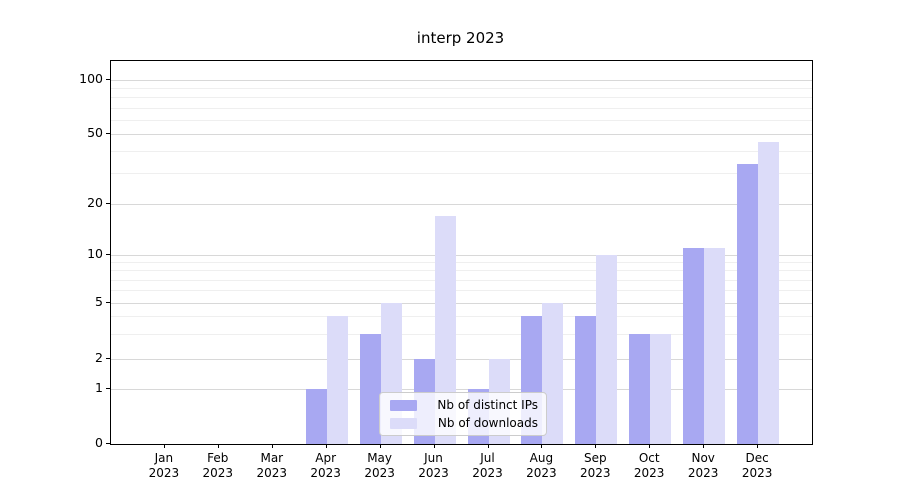  Describe the element at coordinates (218, 446) in the screenshot. I see `x-tick-mark-feb` at that location.